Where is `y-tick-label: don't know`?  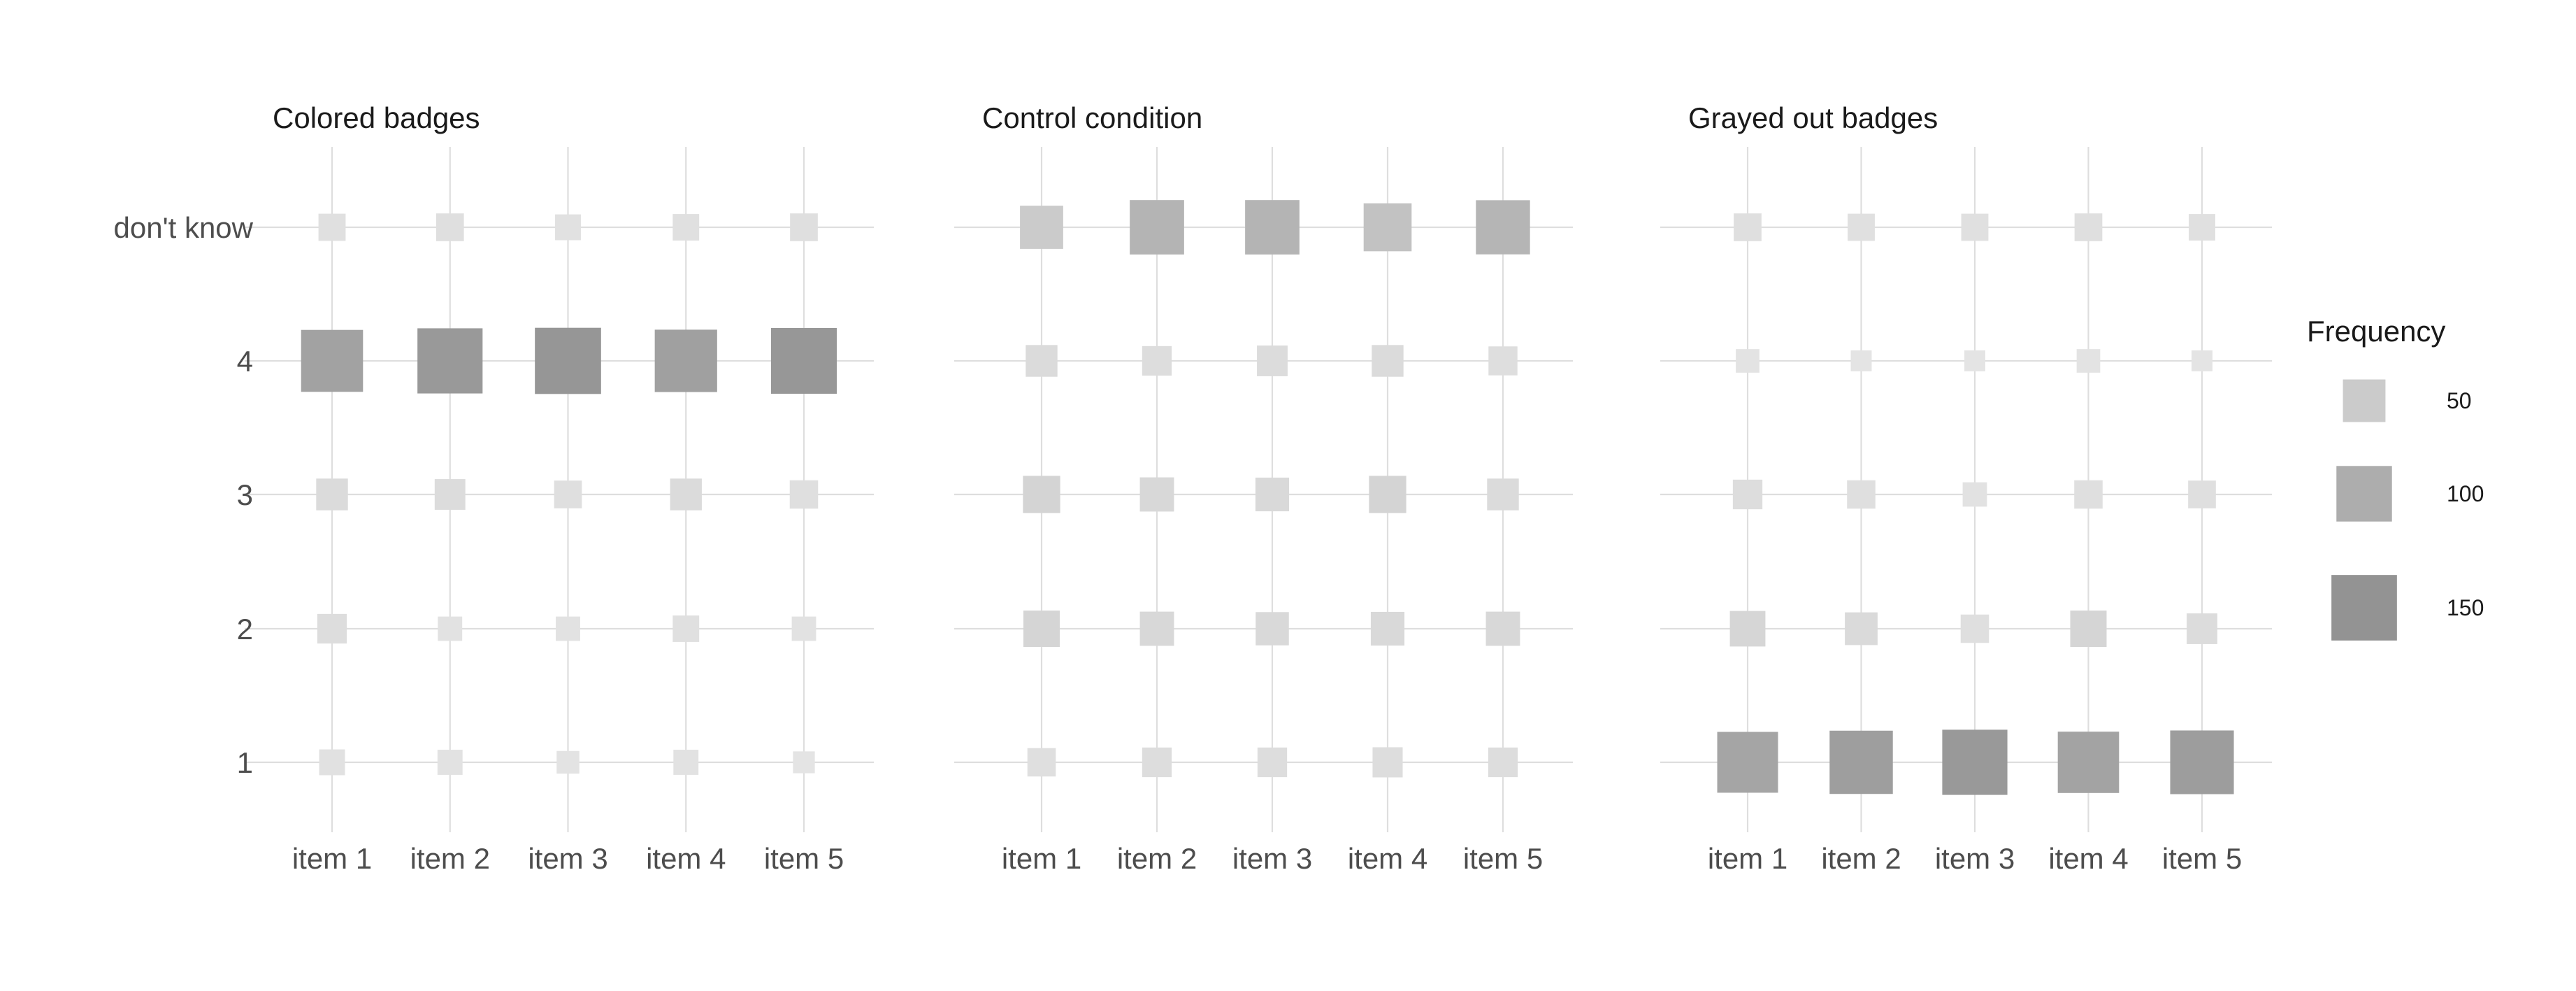 y-tick-label: don't know is located at coordinates (184, 227).